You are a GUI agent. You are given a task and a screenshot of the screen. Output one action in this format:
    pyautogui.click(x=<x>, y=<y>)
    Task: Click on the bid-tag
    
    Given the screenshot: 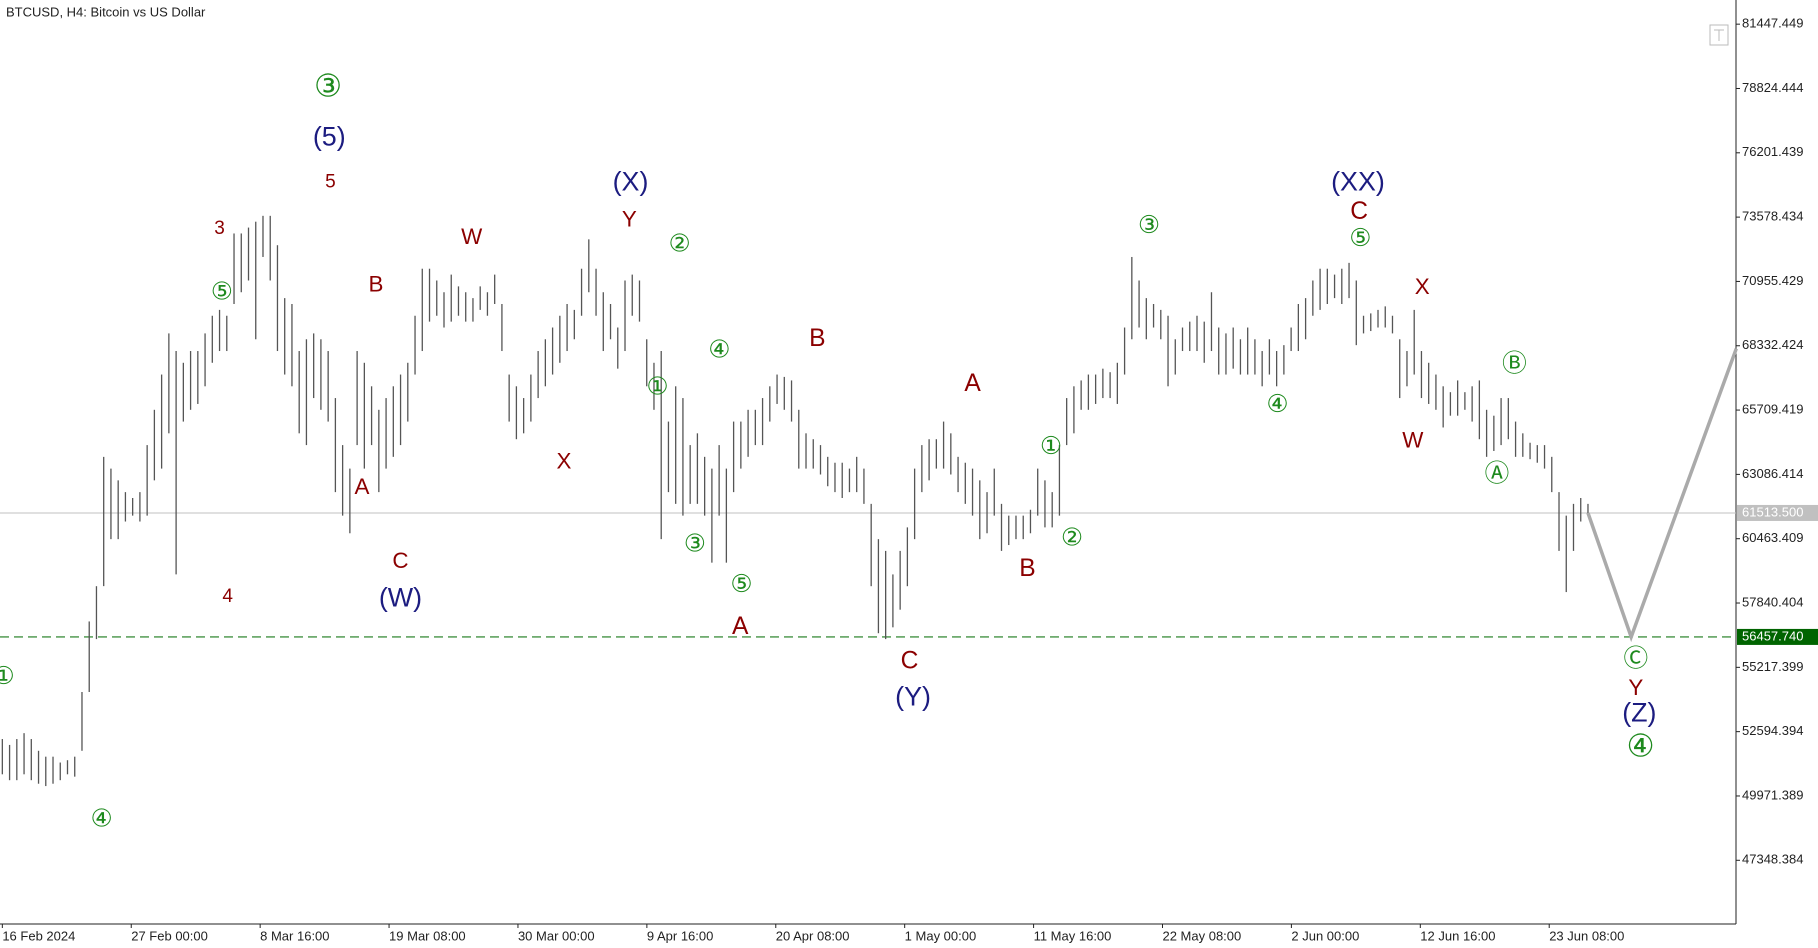 What is the action you would take?
    pyautogui.click(x=1777, y=512)
    